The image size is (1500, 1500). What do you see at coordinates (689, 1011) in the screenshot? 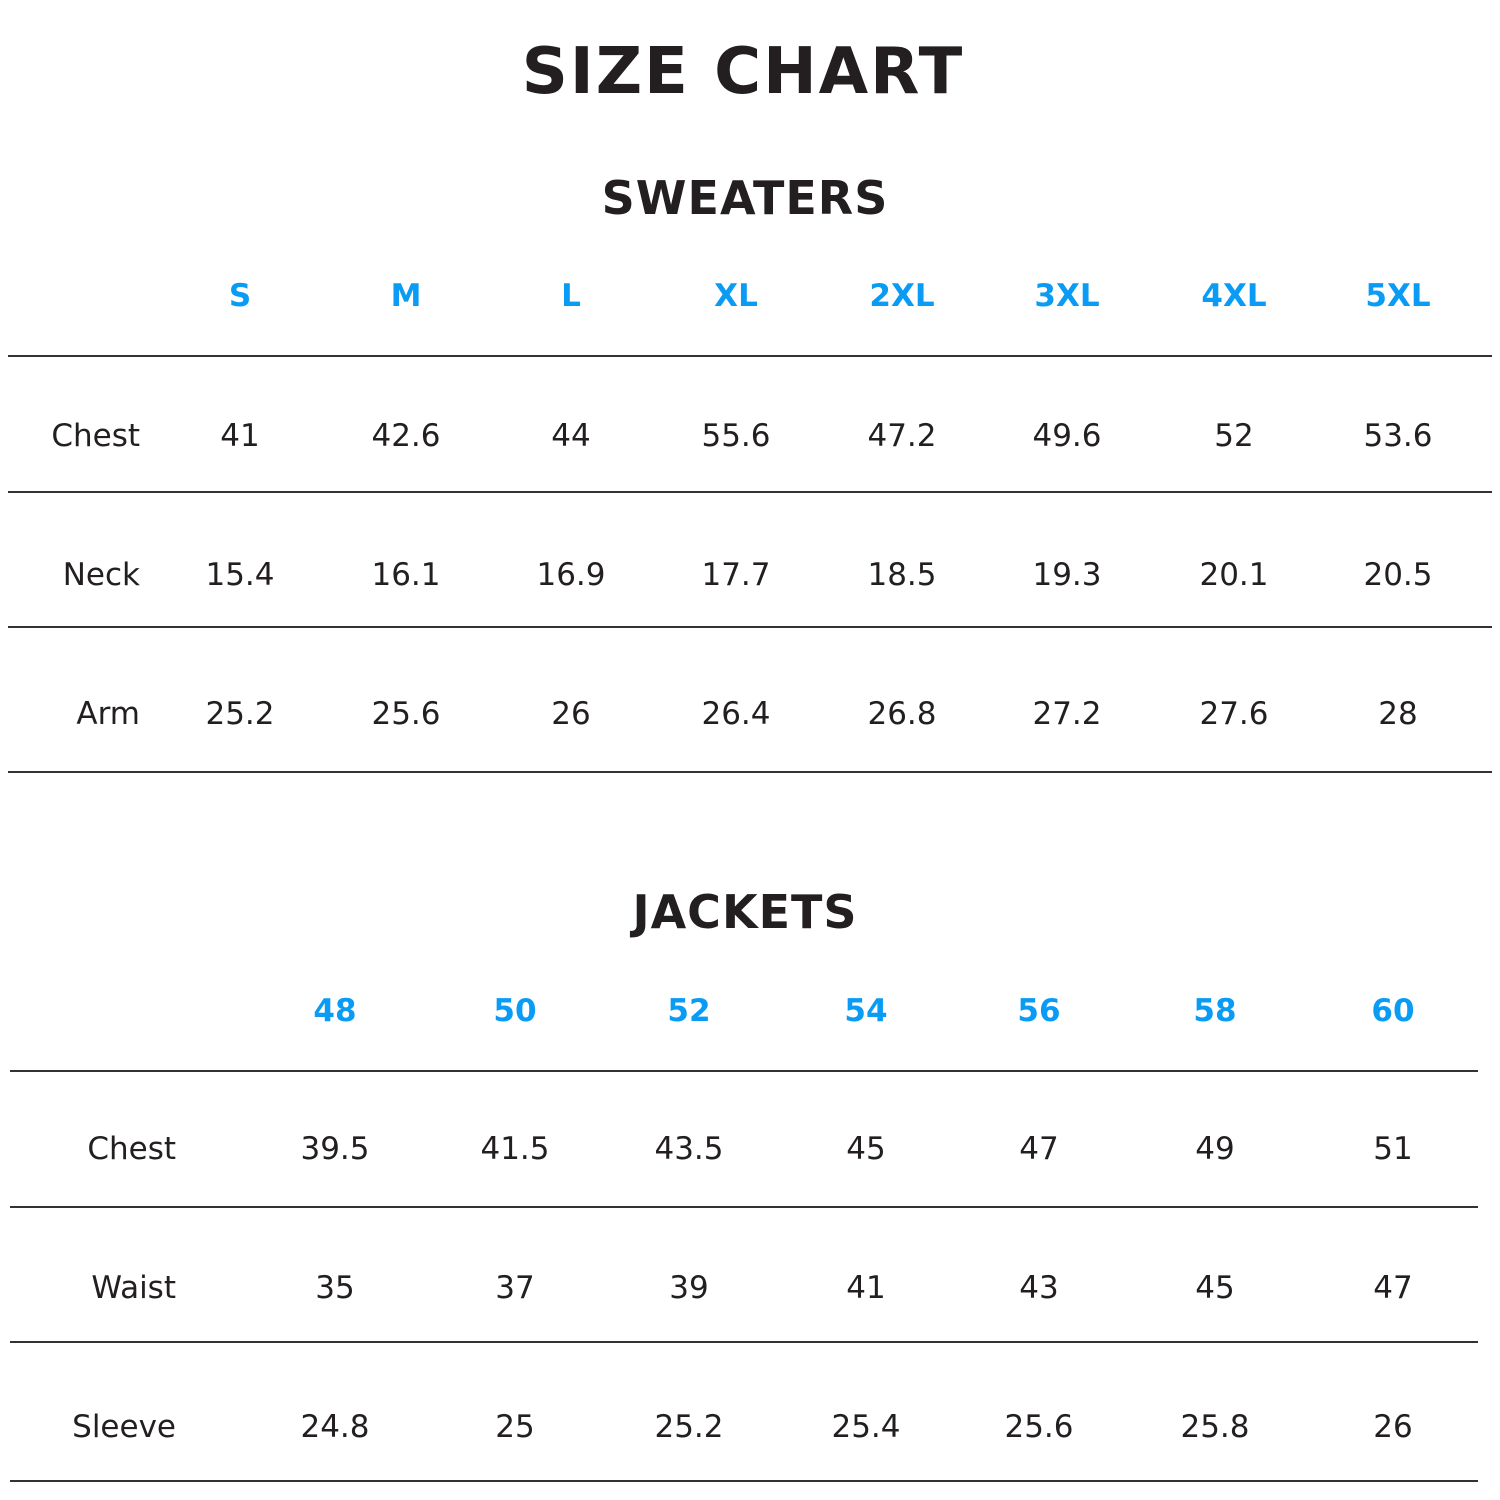
I see `jackets-size-header: 52` at bounding box center [689, 1011].